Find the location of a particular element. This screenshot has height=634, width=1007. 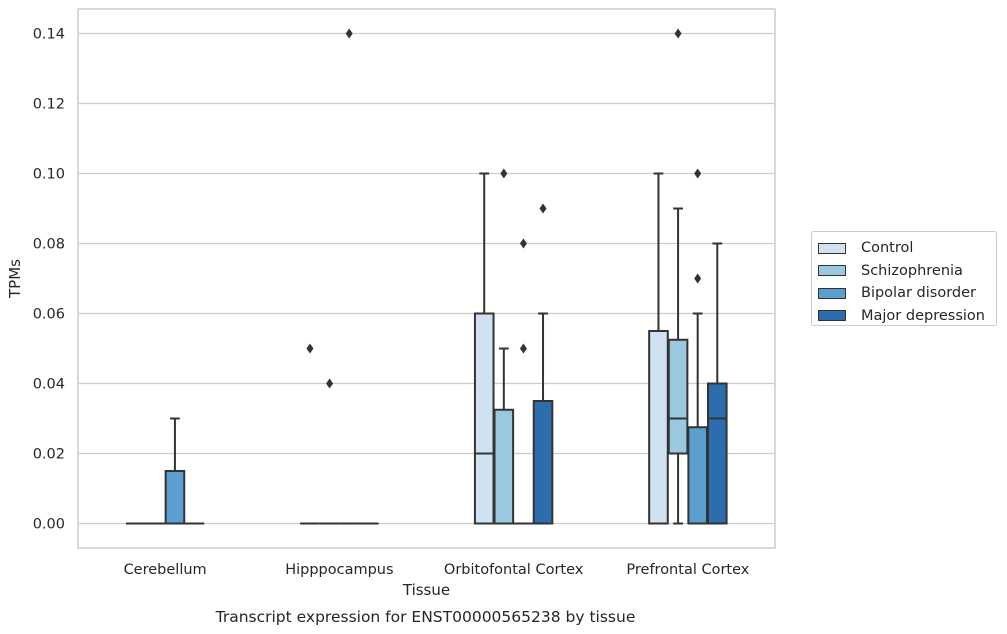

legend-item: Major depression is located at coordinates (907, 316).